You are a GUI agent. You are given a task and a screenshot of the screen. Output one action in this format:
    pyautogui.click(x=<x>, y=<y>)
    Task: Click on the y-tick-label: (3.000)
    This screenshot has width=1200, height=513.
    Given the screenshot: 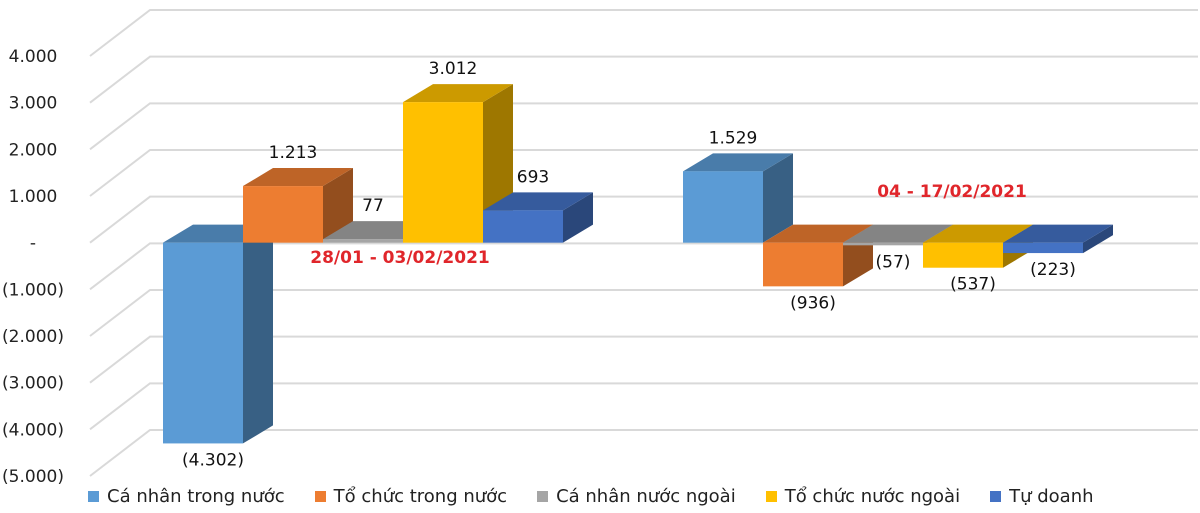 What is the action you would take?
    pyautogui.click(x=33, y=384)
    